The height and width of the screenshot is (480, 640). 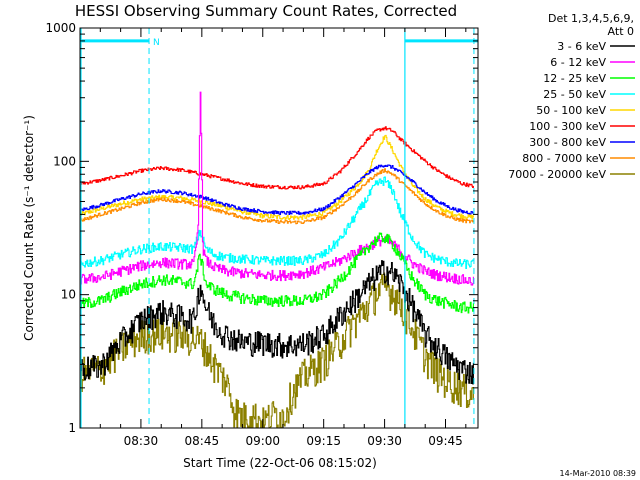 I want to click on legend-label-5: 100 - 300 keV, so click(x=567, y=126).